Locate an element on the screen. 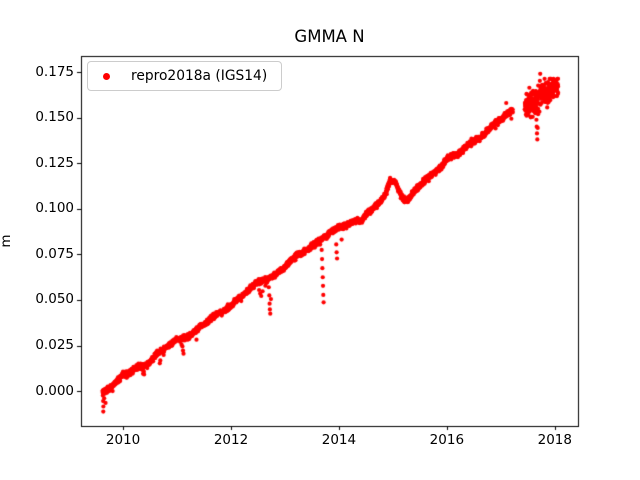 The image size is (640, 480). x-tick-label: 2016 is located at coordinates (447, 440).